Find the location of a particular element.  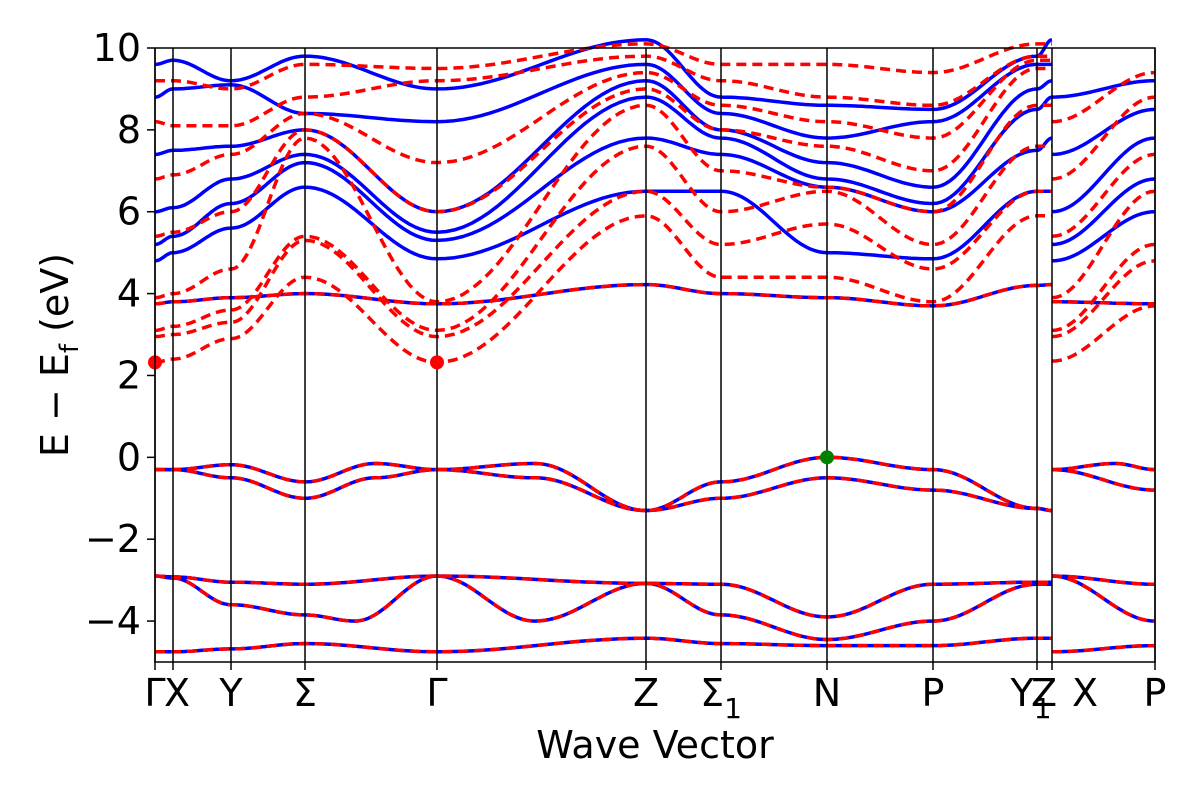

y-tick-label: −4 is located at coordinates (113, 621).